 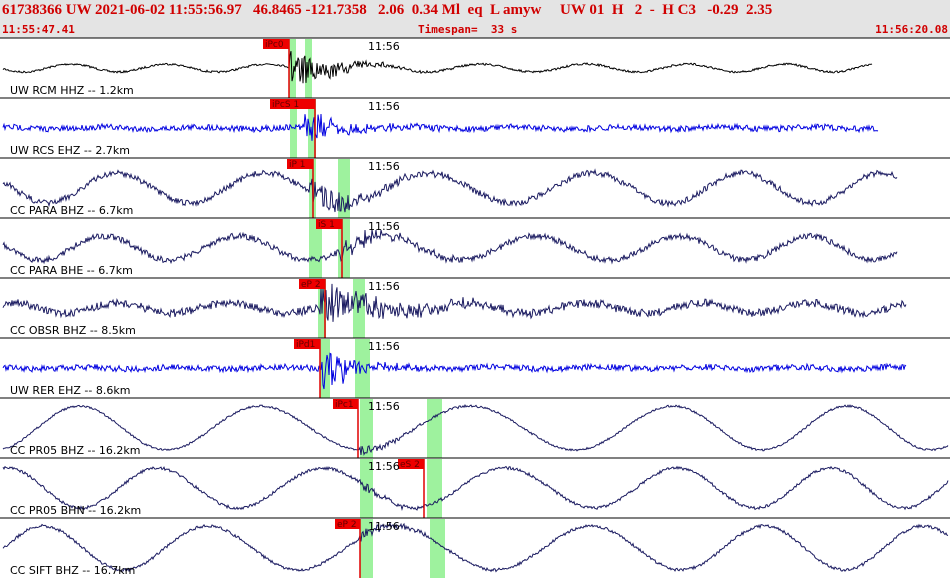 What do you see at coordinates (38, 29) in the screenshot?
I see `start-time: 11:55:47.41` at bounding box center [38, 29].